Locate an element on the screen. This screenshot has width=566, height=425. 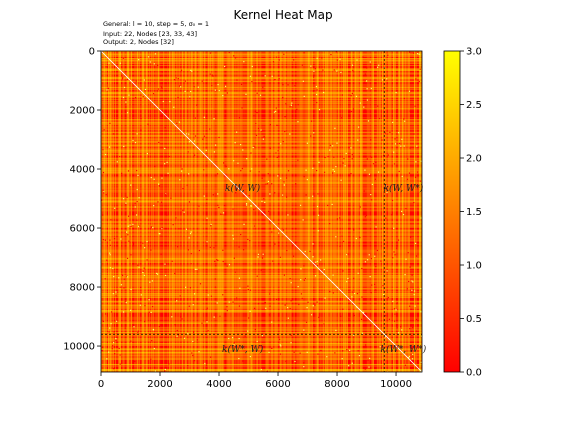
colorbar is located at coordinates (452, 211).